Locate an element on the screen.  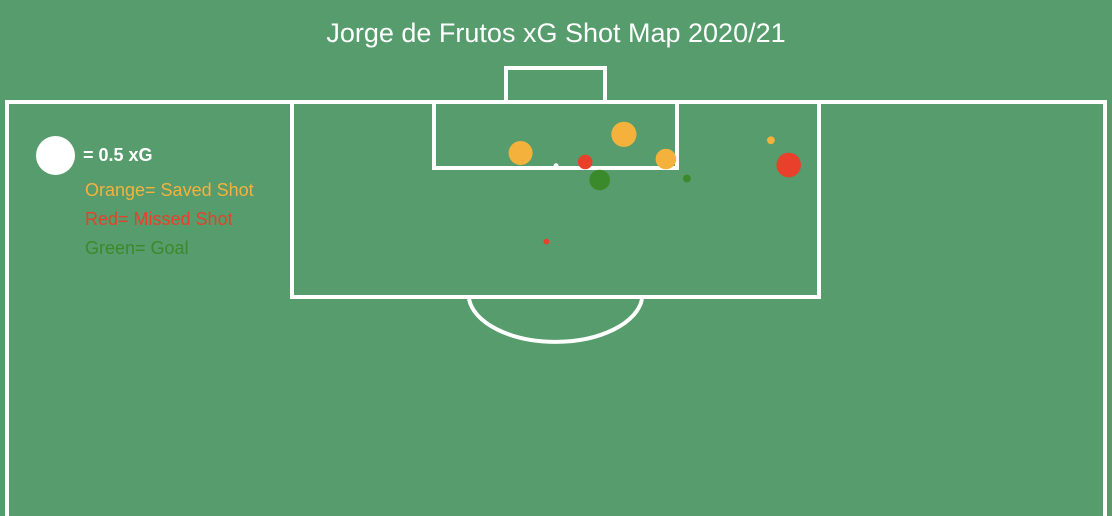
size-key-label: = 0.5 xG is located at coordinates (118, 154).